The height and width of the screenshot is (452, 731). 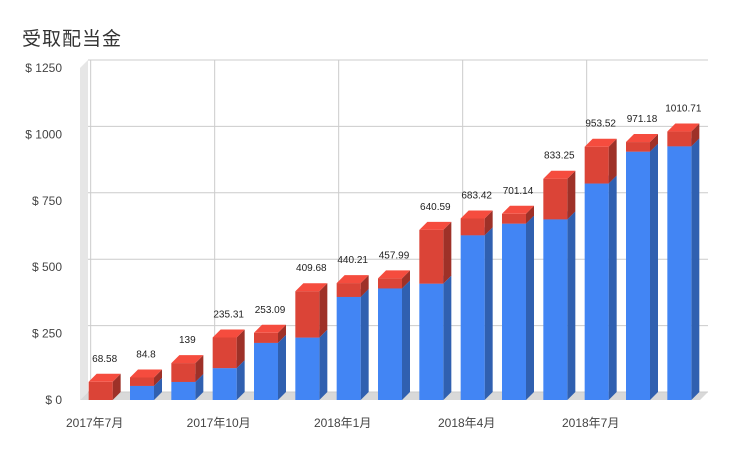 What do you see at coordinates (53, 400) in the screenshot?
I see `y-tick-label: $ 0` at bounding box center [53, 400].